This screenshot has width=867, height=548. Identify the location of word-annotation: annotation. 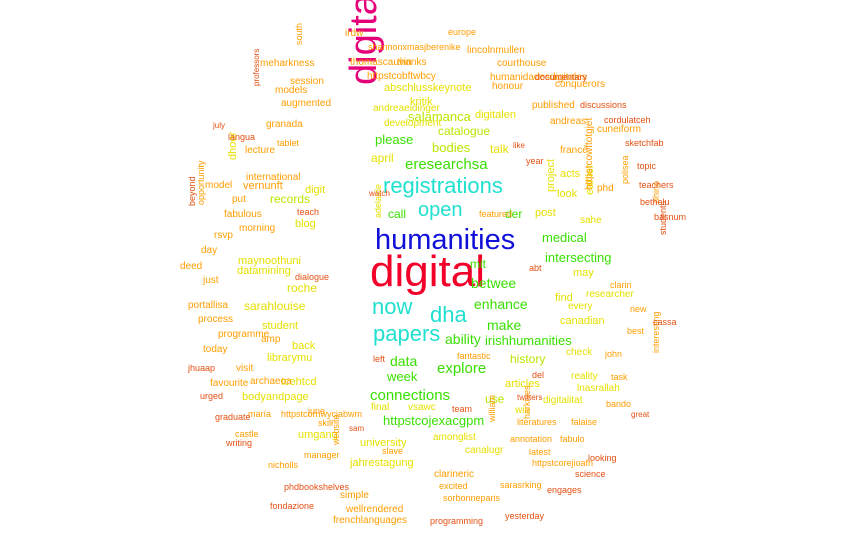
(531, 439).